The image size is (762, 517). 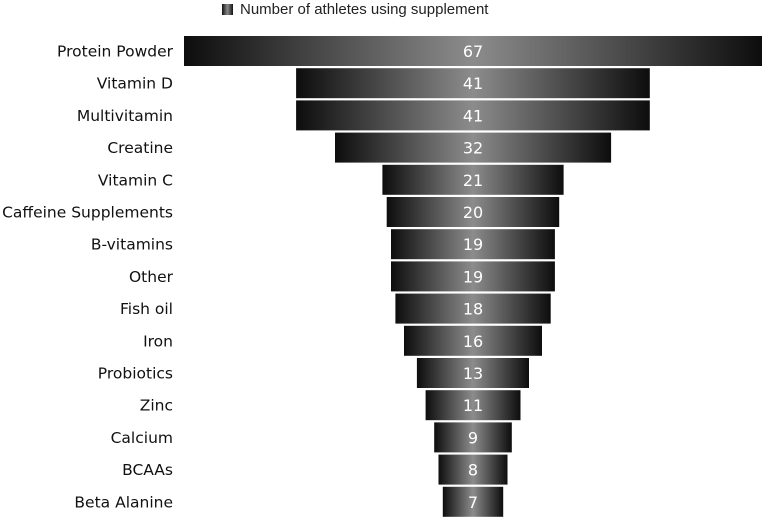 I want to click on category-label: Protein Powder, so click(x=115, y=52).